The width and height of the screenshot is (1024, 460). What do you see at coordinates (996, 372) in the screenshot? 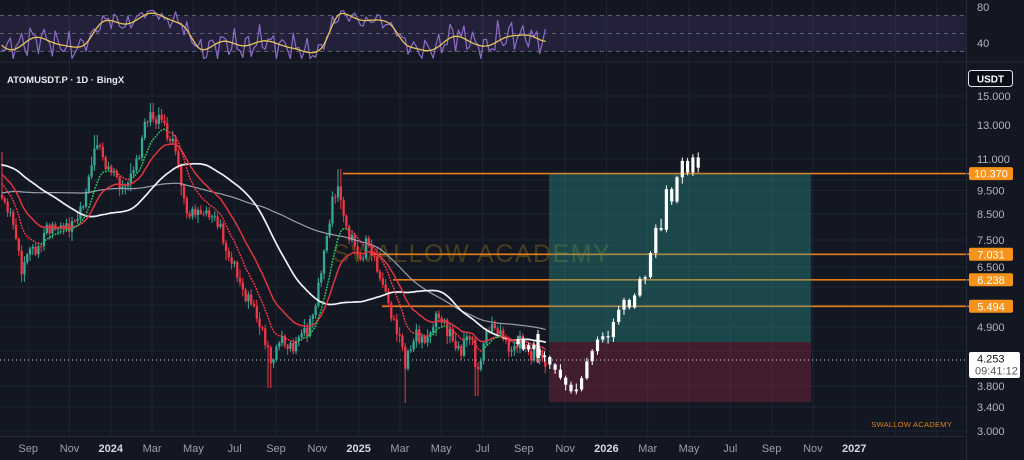
I see `svg-text: 09:41:12` at bounding box center [996, 372].